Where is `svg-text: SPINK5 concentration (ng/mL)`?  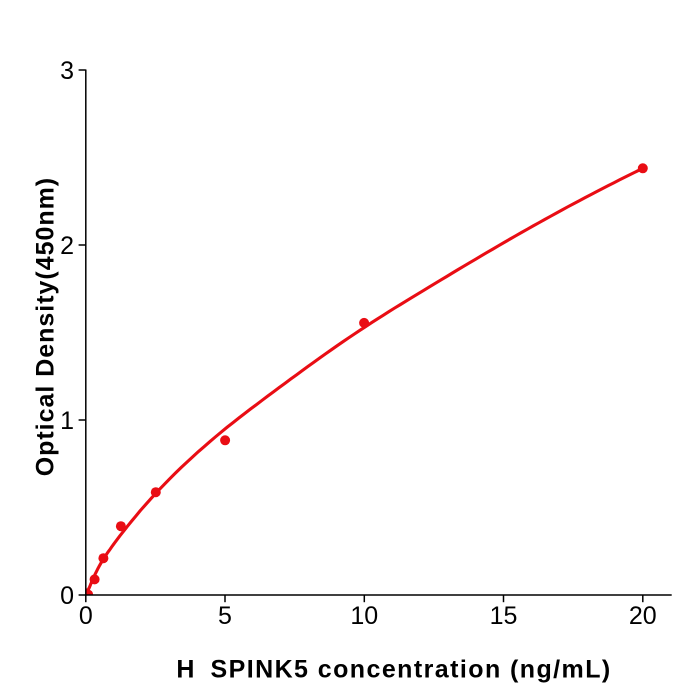
svg-text: SPINK5 concentration (ng/mL) is located at coordinates (411, 670).